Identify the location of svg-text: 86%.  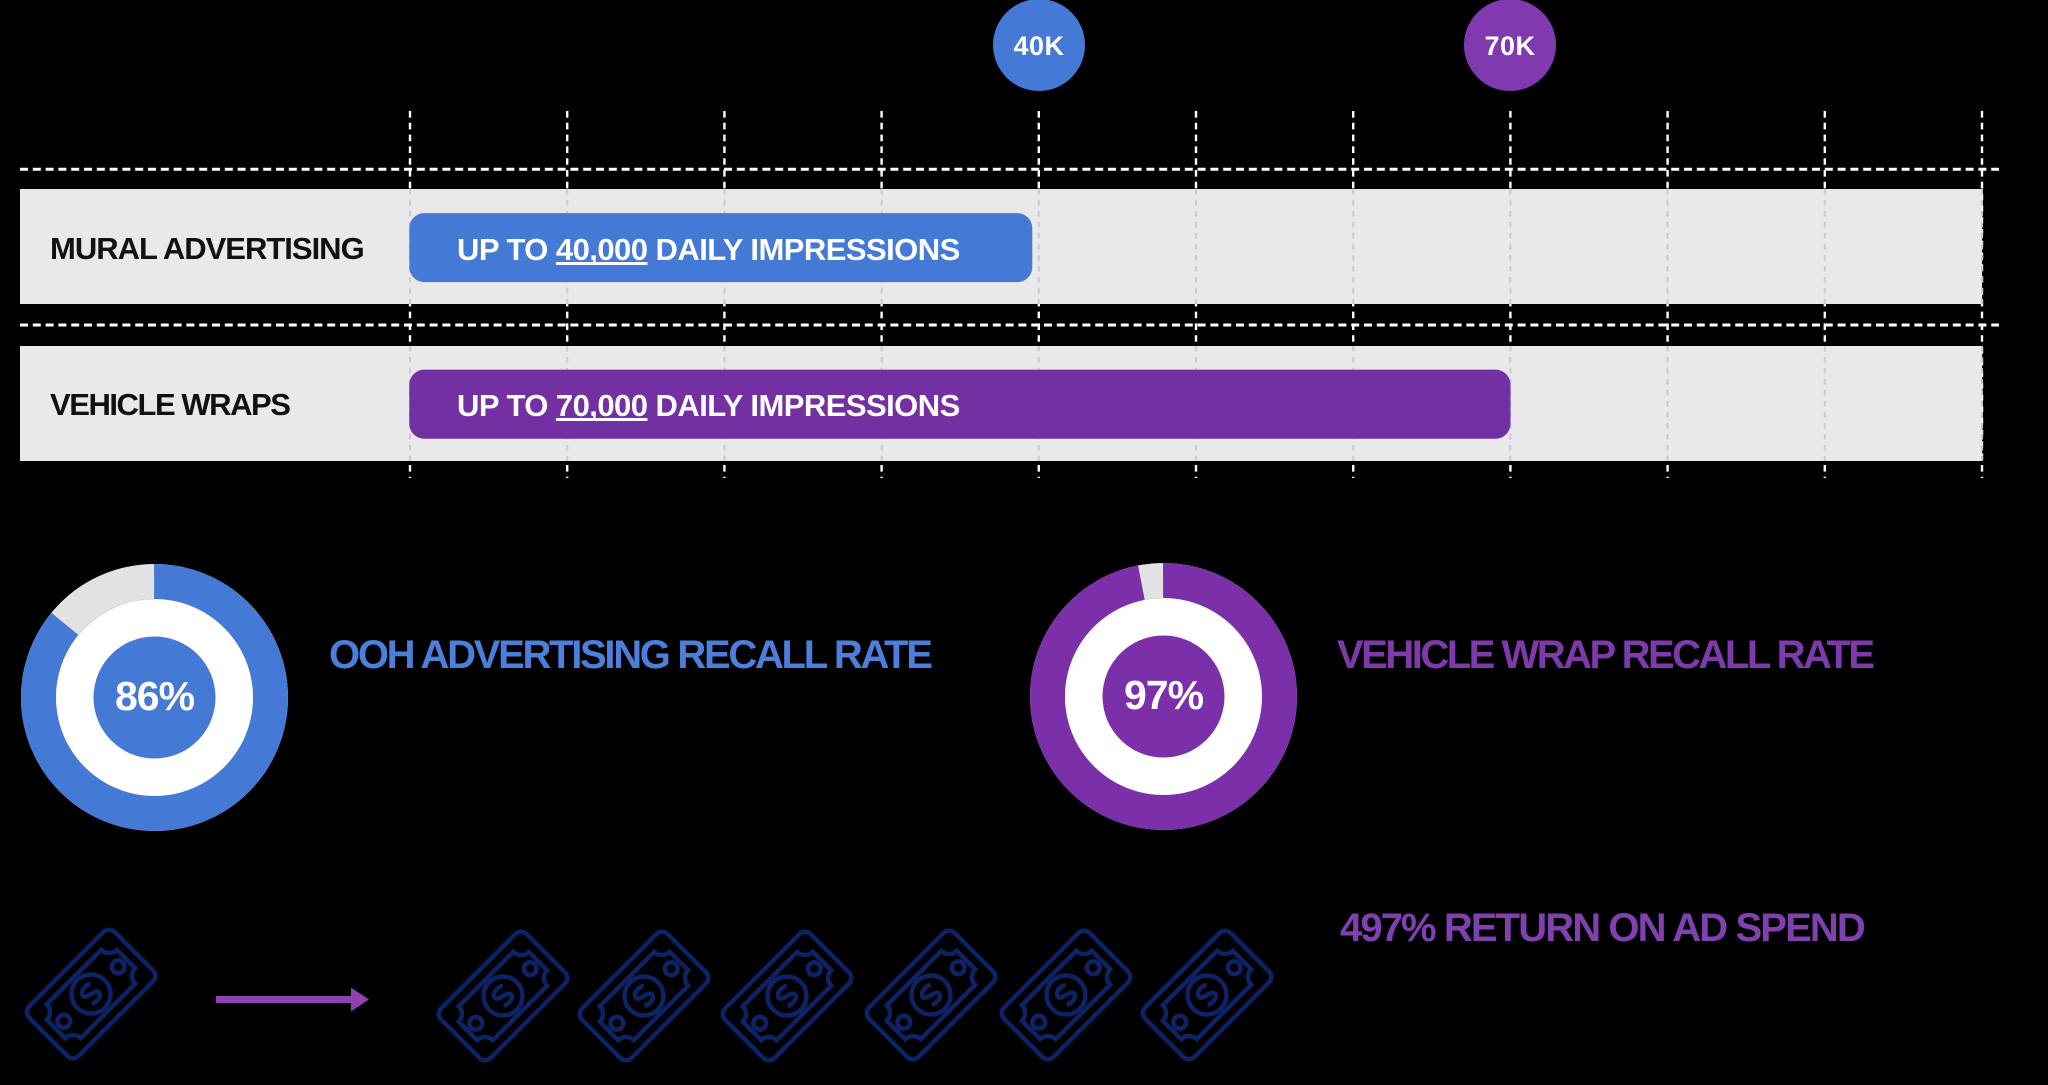
(155, 696).